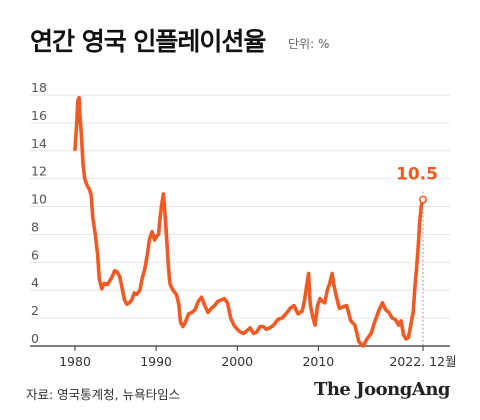 The width and height of the screenshot is (480, 420). Describe the element at coordinates (35, 310) in the screenshot. I see `y-tick-label: 2` at that location.